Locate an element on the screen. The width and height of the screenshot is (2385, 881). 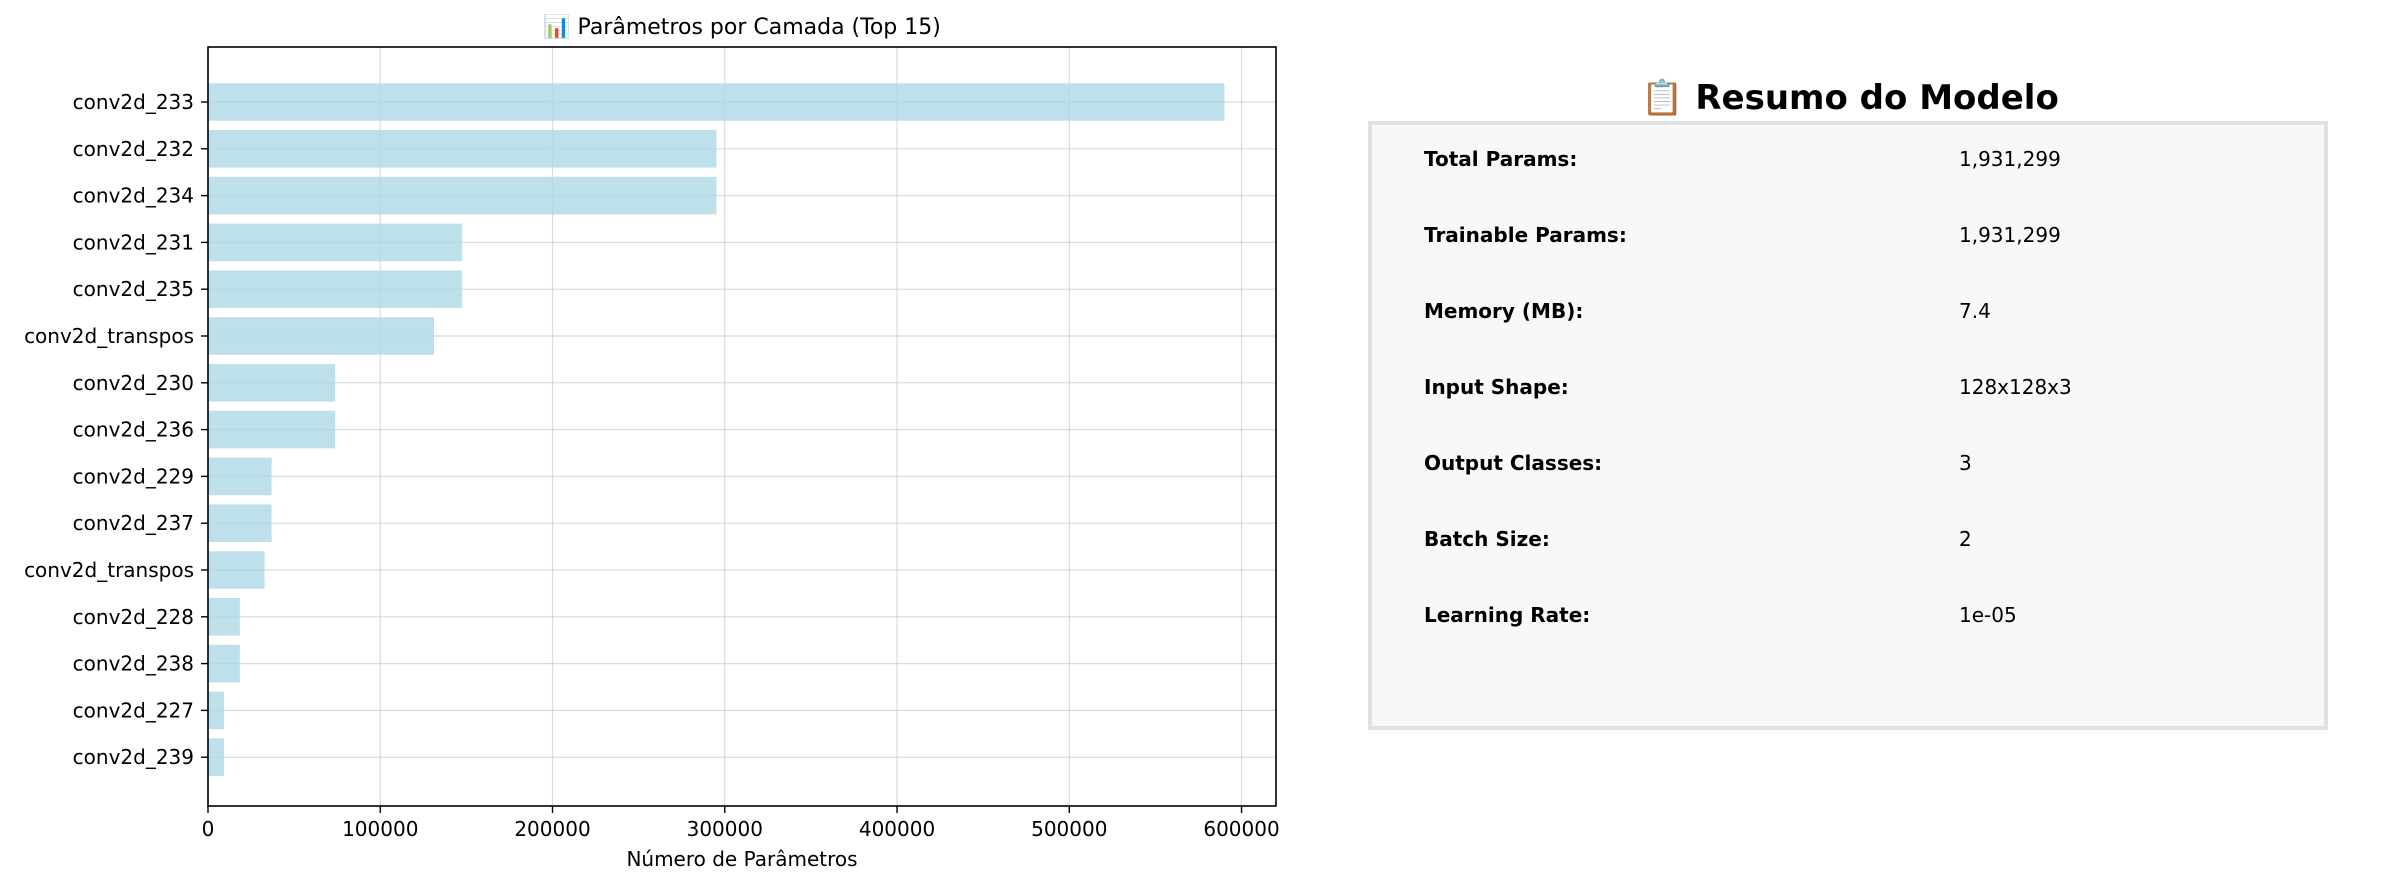
x-tick-label: 600000 is located at coordinates (1241, 829).